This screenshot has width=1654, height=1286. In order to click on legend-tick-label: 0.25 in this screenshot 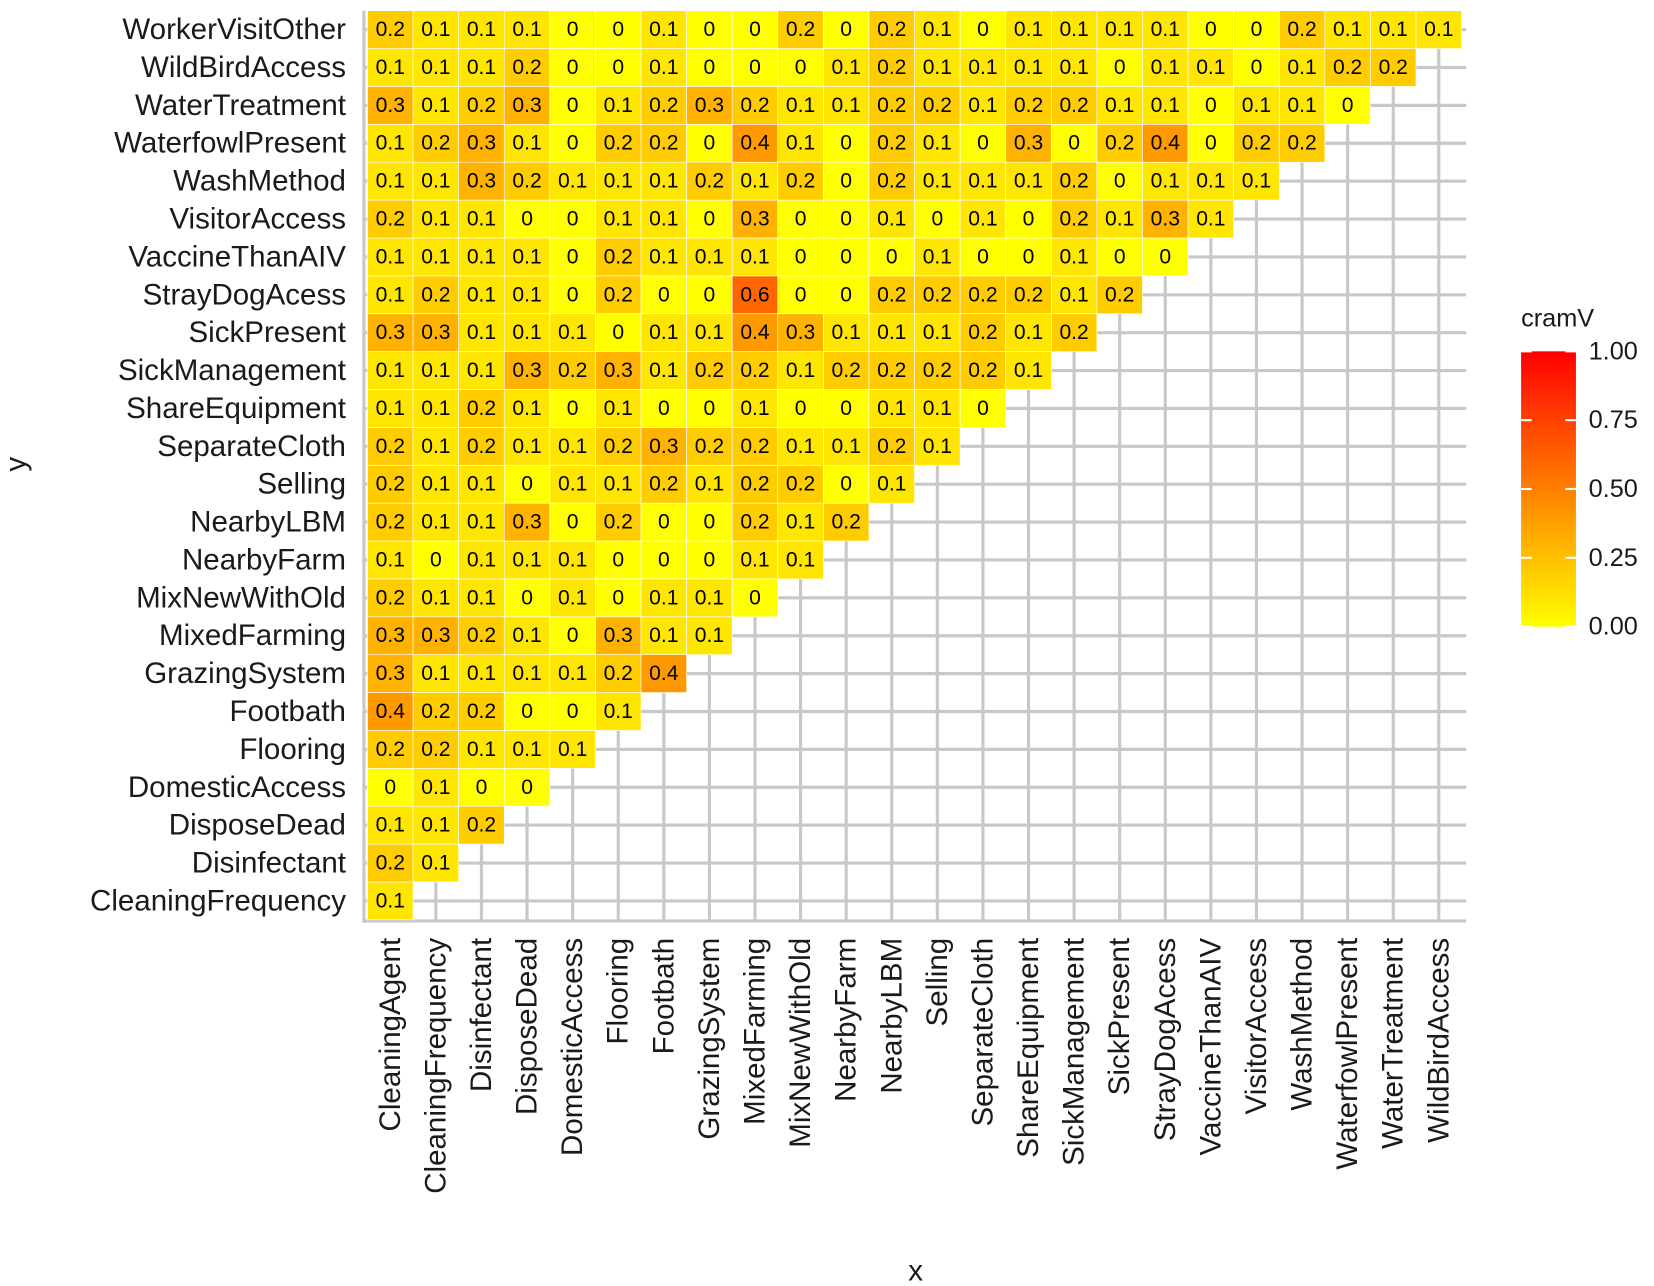, I will do `click(1613, 558)`.